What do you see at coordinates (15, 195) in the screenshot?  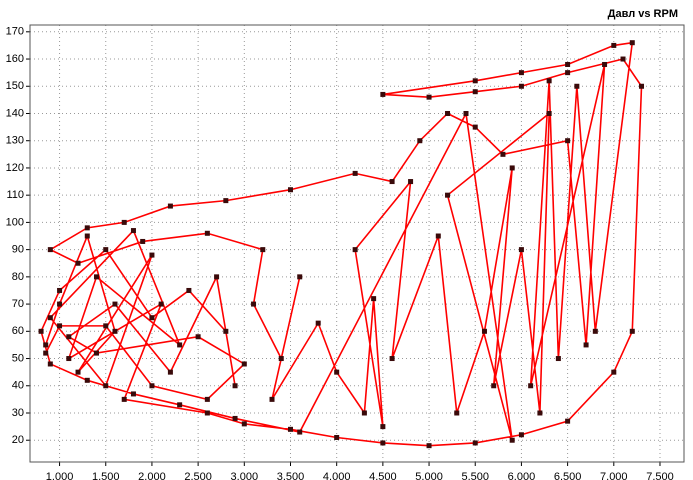 I see `y-tick-label: 110` at bounding box center [15, 195].